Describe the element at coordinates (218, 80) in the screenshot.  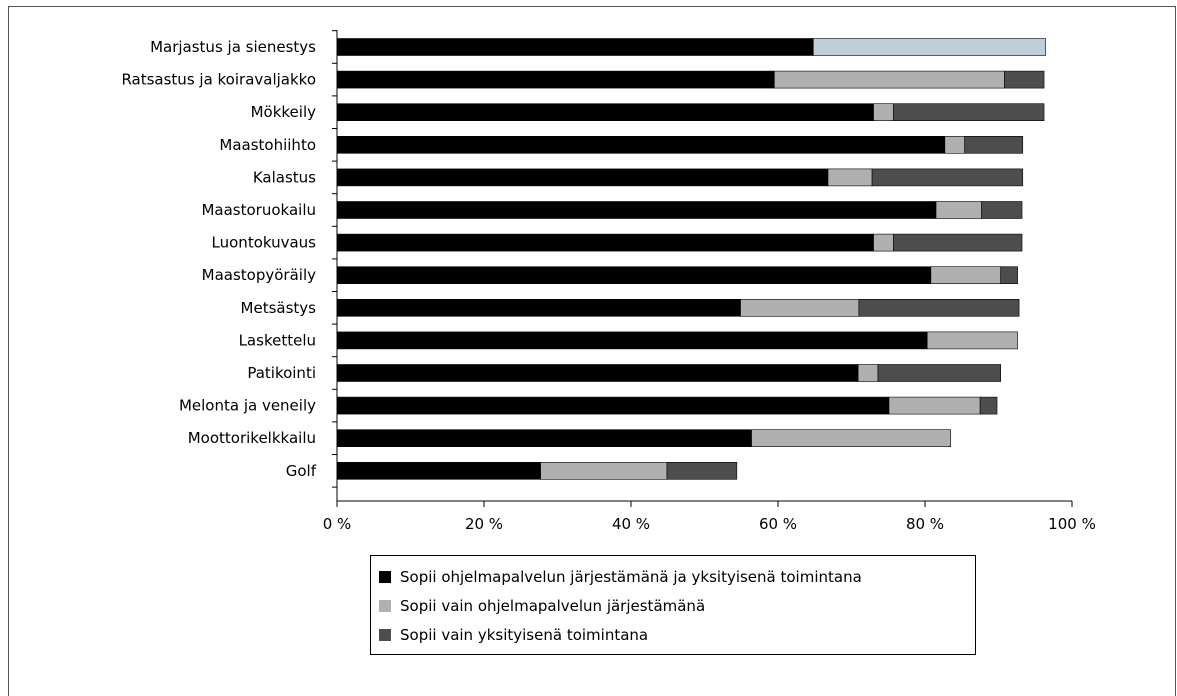
I see `category-label: Ratsastus ja koiravaljakko` at that location.